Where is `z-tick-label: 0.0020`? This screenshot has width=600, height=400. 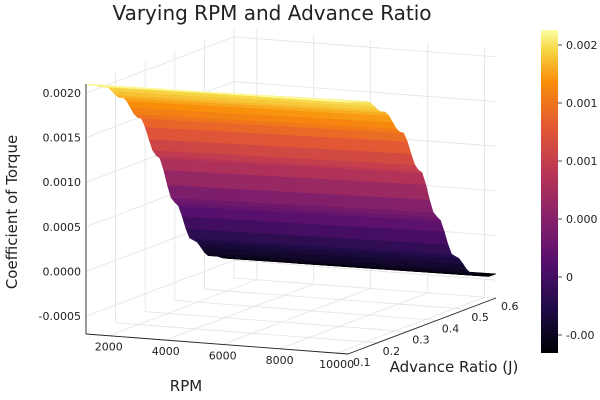 z-tick-label: 0.0020 is located at coordinates (62, 93).